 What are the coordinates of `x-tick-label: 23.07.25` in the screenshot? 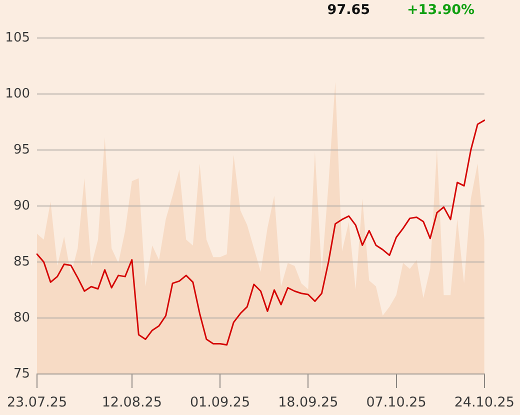 It's located at (37, 402).